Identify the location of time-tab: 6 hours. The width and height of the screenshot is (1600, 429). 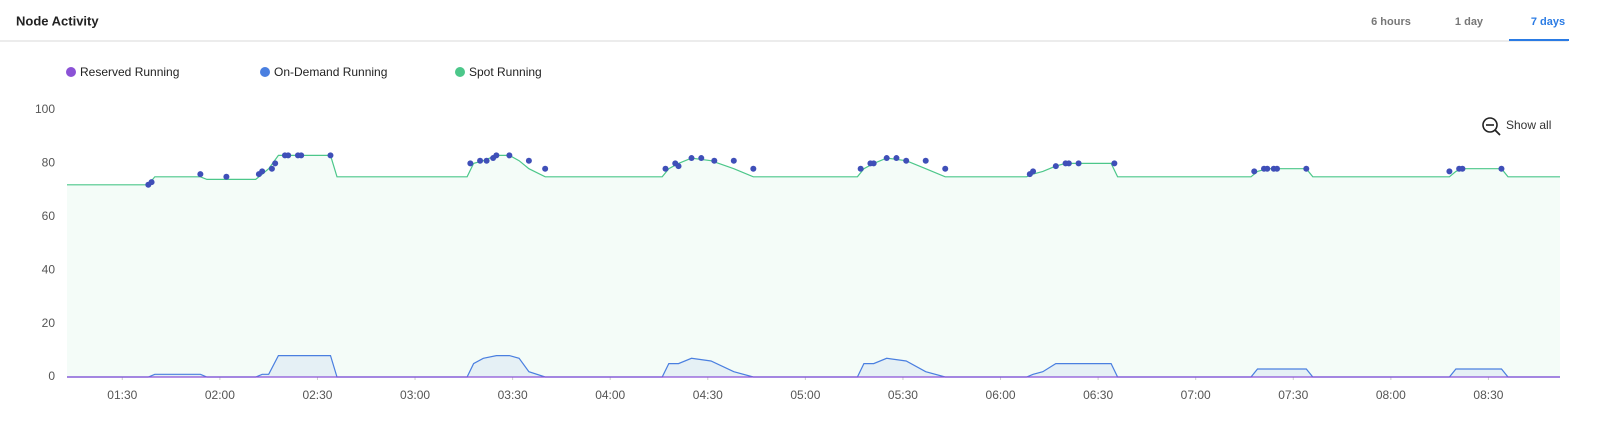
(1391, 22).